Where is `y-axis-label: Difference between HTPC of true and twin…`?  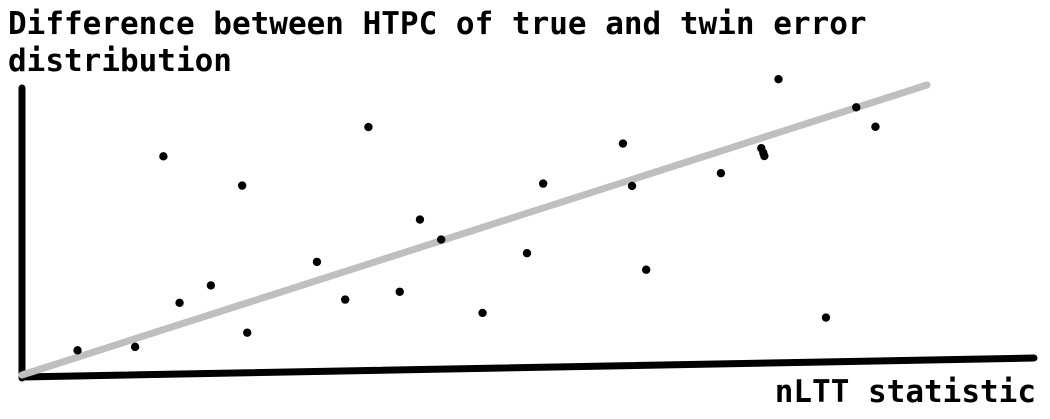
y-axis-label: Difference between HTPC of true and twin… is located at coordinates (437, 42).